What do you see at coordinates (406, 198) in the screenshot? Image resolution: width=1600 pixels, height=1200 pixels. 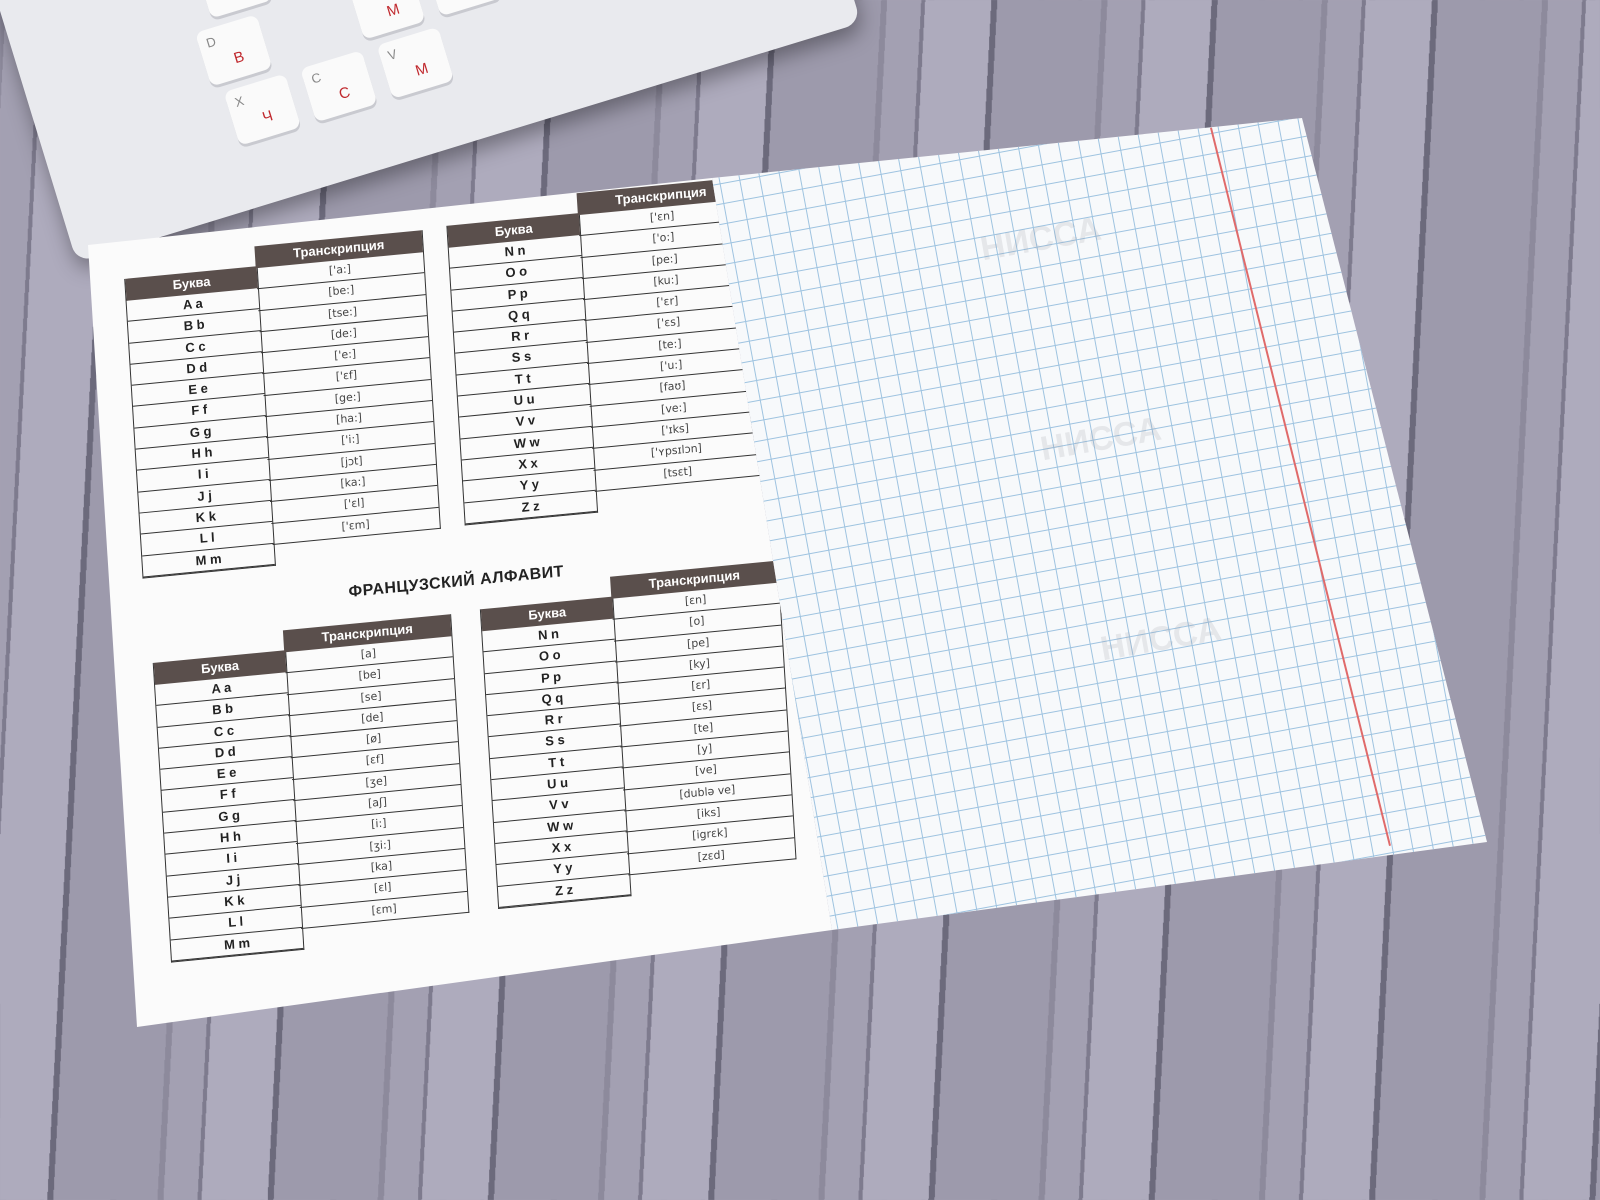 I see `german-alphabet-title: НЕМЕЦКИЙ АЛФАВИТ` at bounding box center [406, 198].